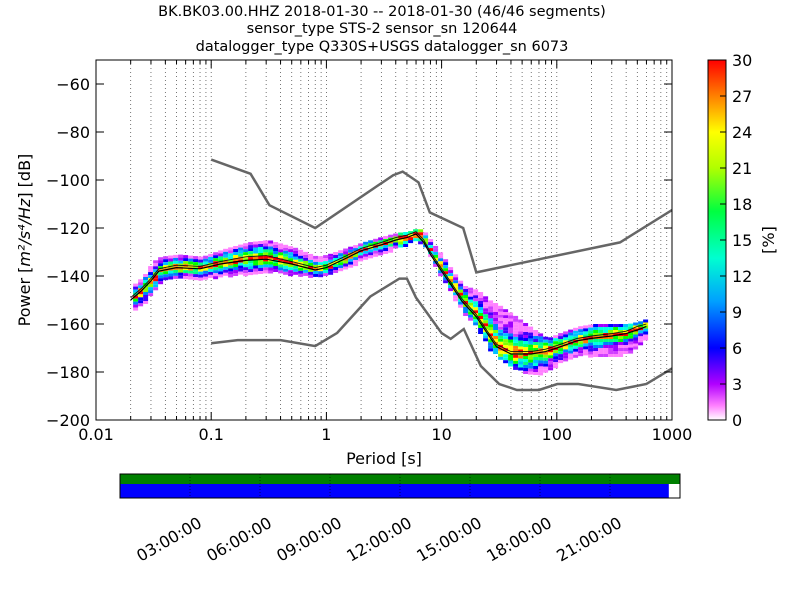 The height and width of the screenshot is (600, 800). Describe the element at coordinates (210, 434) in the screenshot. I see `x-tick-label: 0.1` at that location.